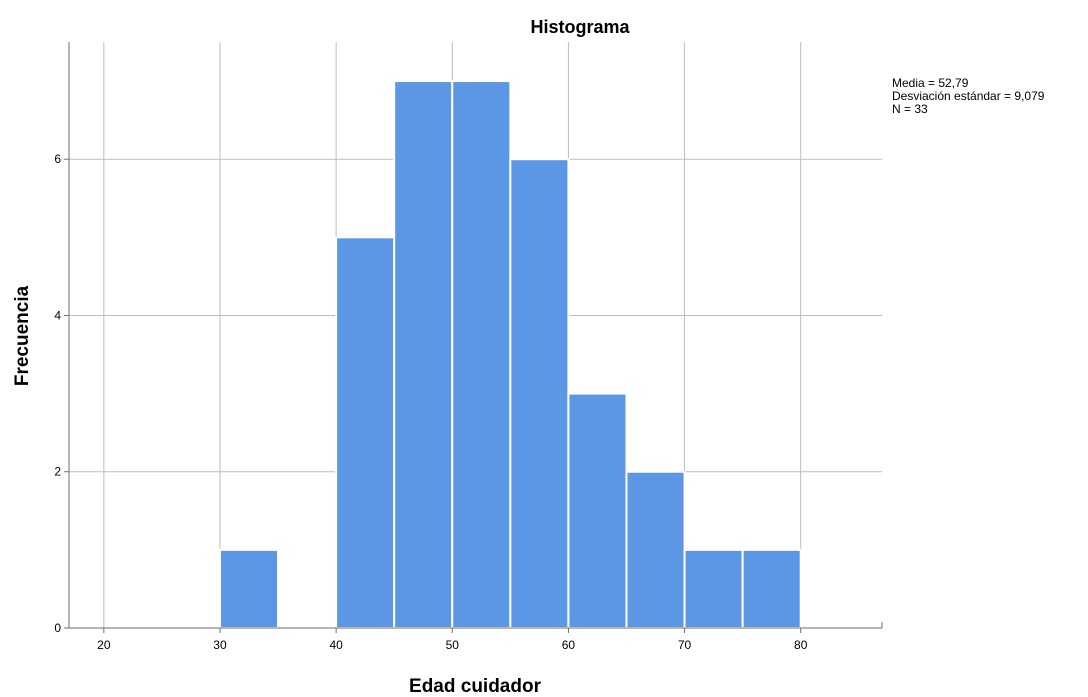 Image resolution: width=1088 pixels, height=697 pixels. I want to click on x-axis-label: Edad cuidador, so click(475, 686).